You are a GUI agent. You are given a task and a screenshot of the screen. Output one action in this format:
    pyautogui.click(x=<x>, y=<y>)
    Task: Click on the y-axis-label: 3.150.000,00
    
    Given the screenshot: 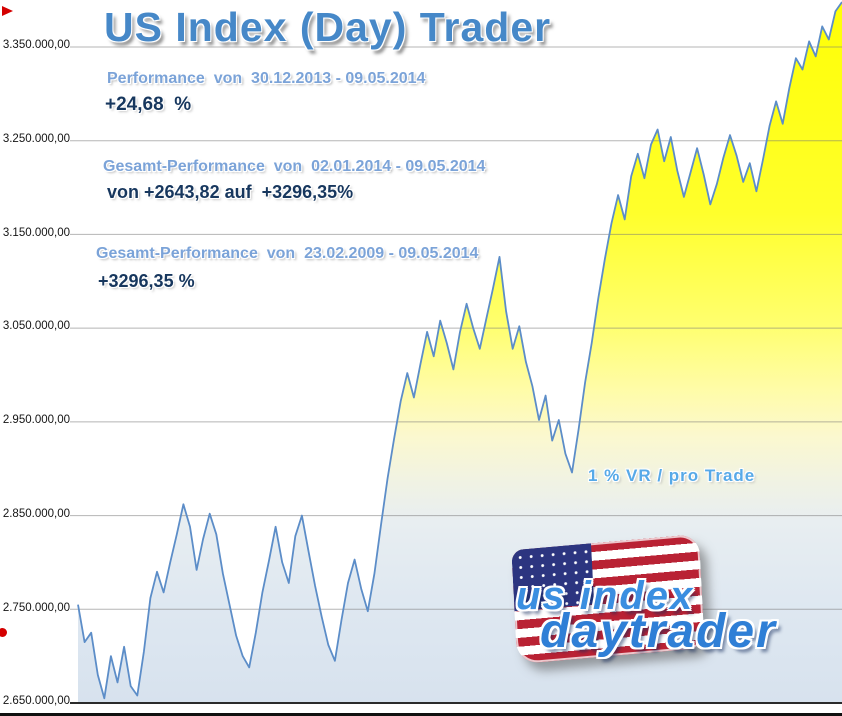 What is the action you would take?
    pyautogui.click(x=36, y=233)
    